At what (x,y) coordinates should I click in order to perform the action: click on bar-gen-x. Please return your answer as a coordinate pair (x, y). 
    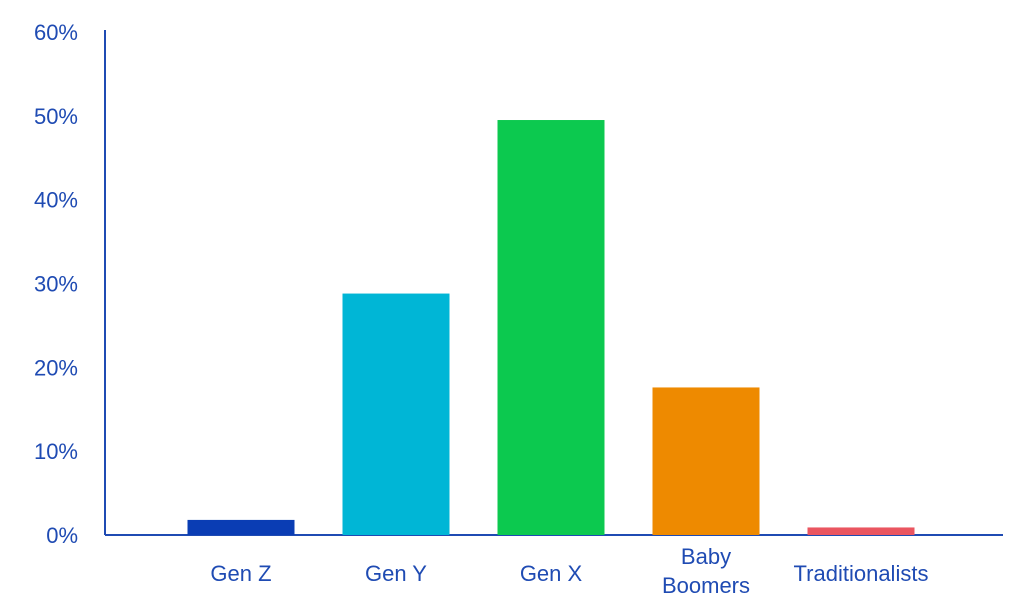
    Looking at the image, I should click on (551, 328).